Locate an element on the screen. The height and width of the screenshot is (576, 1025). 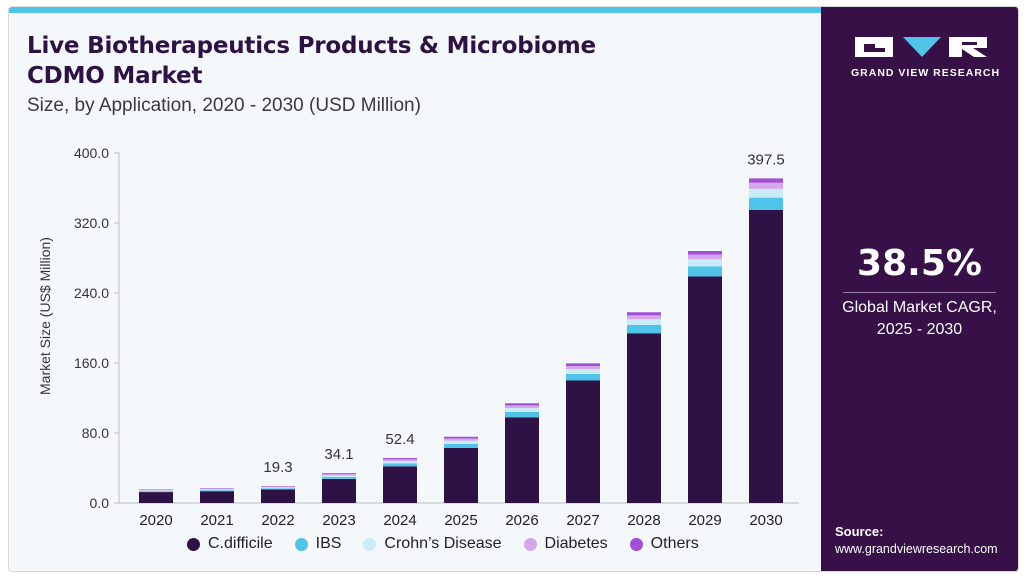
legend-label: Others is located at coordinates (674, 543).